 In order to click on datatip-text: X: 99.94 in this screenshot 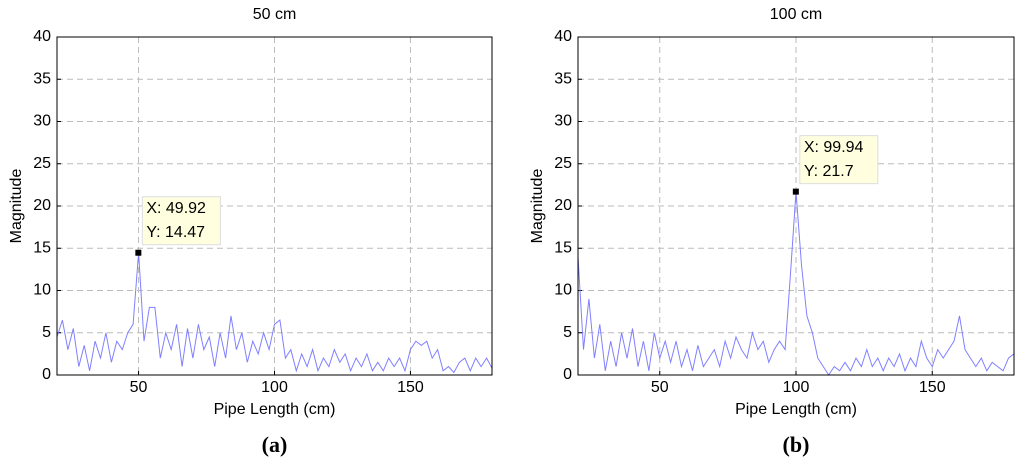, I will do `click(834, 147)`.